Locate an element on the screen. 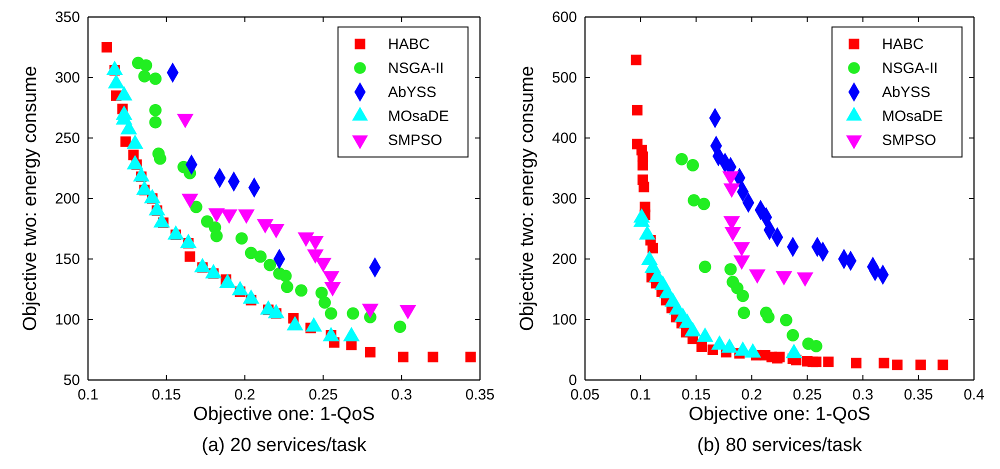 Image resolution: width=1000 pixels, height=469 pixels. y-tick-label: 600 is located at coordinates (564, 17).